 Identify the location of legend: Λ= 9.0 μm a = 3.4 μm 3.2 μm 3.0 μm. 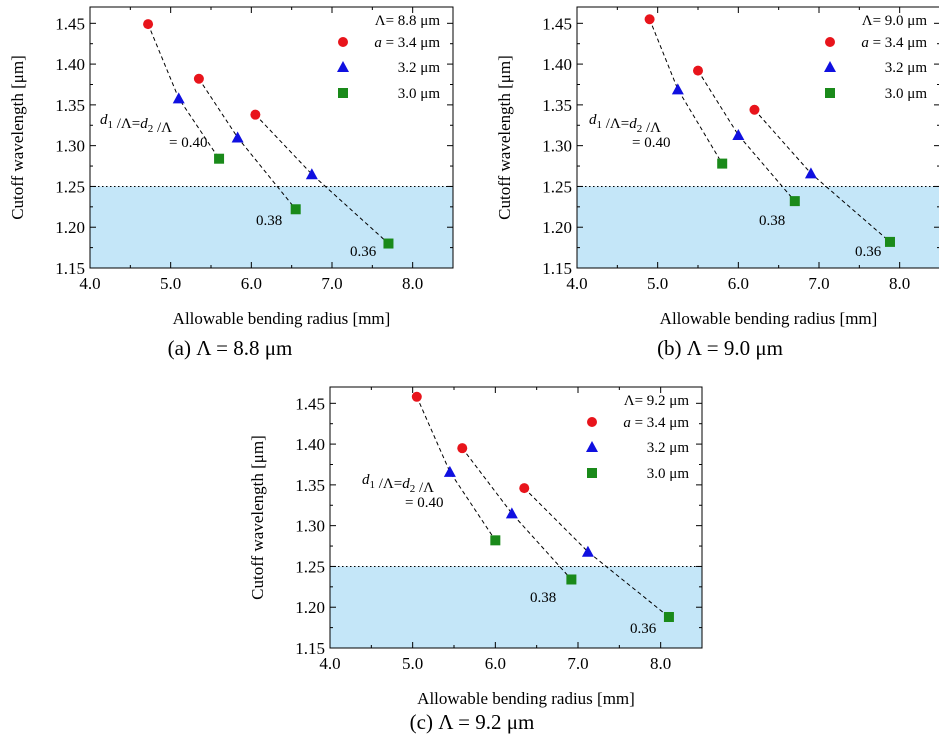
(875, 57).